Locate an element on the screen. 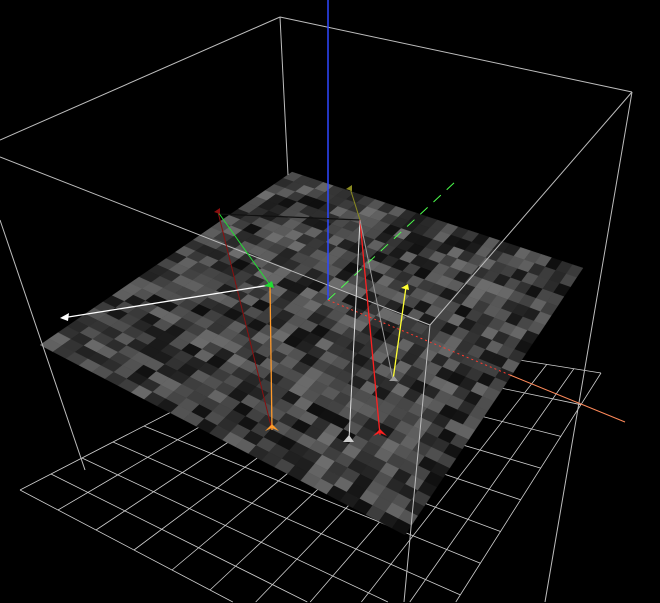 Image resolution: width=660 pixels, height=603 pixels. gray-arrow-icon is located at coordinates (393, 378).